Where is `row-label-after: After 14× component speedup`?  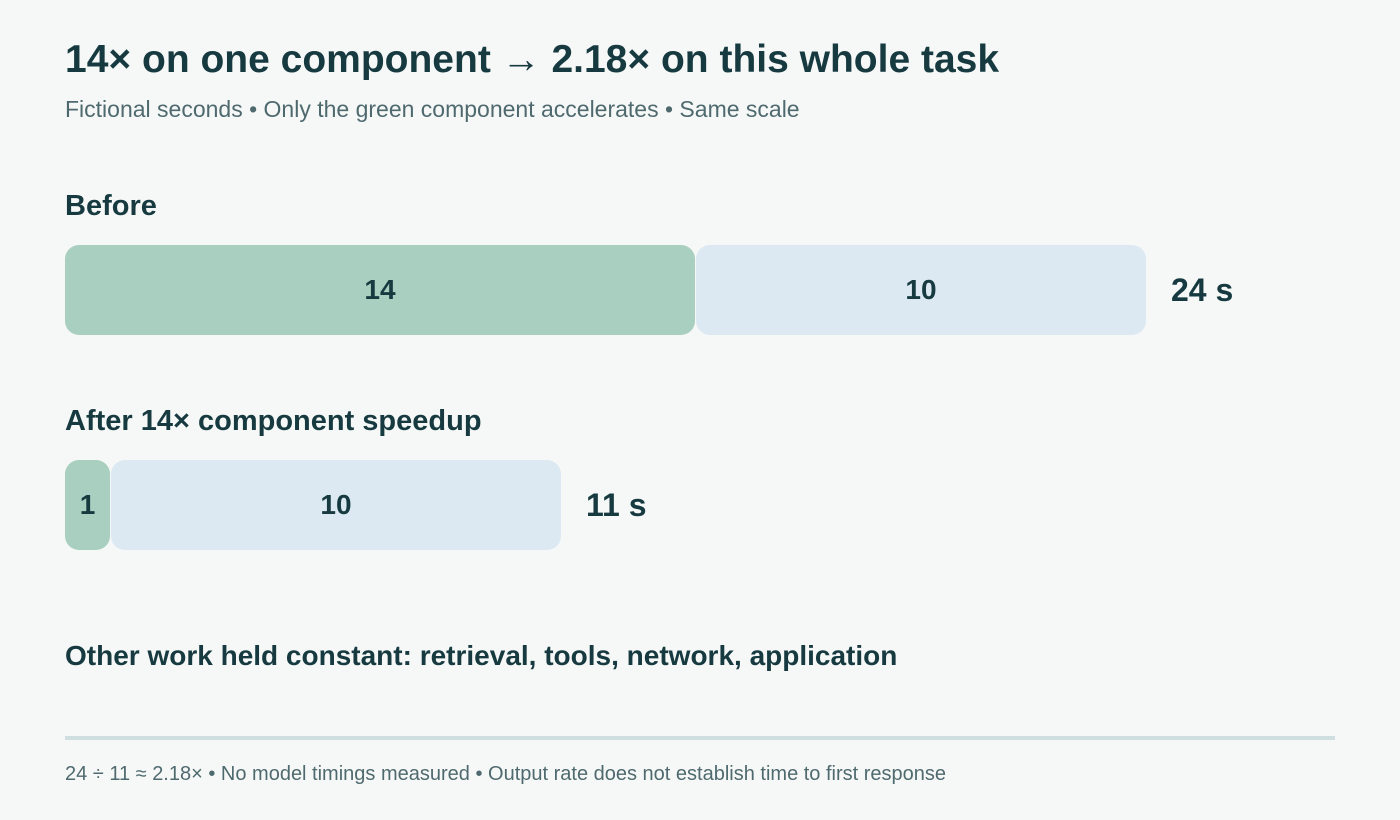
row-label-after: After 14× component speedup is located at coordinates (273, 421).